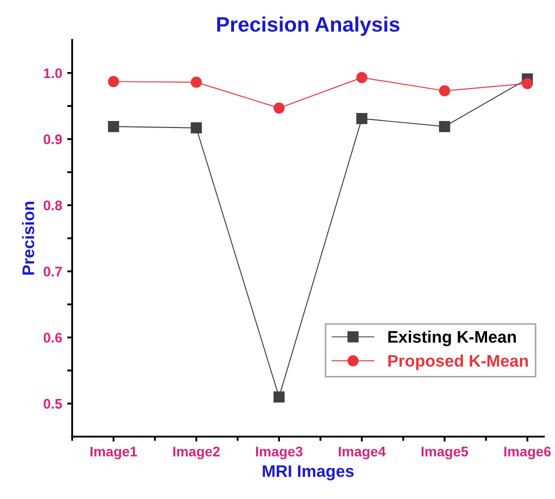  Describe the element at coordinates (308, 472) in the screenshot. I see `x-axis-title: MRI Images` at that location.